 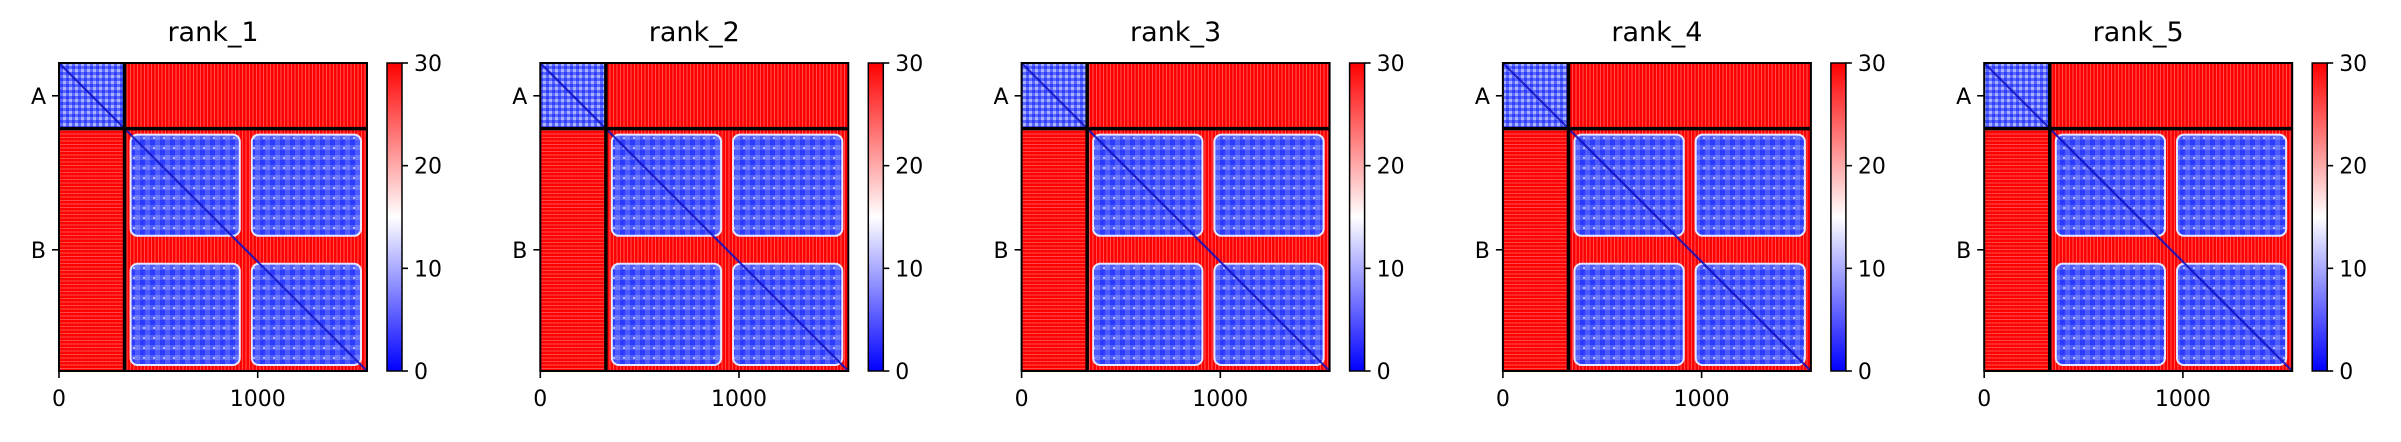 What do you see at coordinates (1656, 32) in the screenshot?
I see `panel-title: rank_4` at bounding box center [1656, 32].